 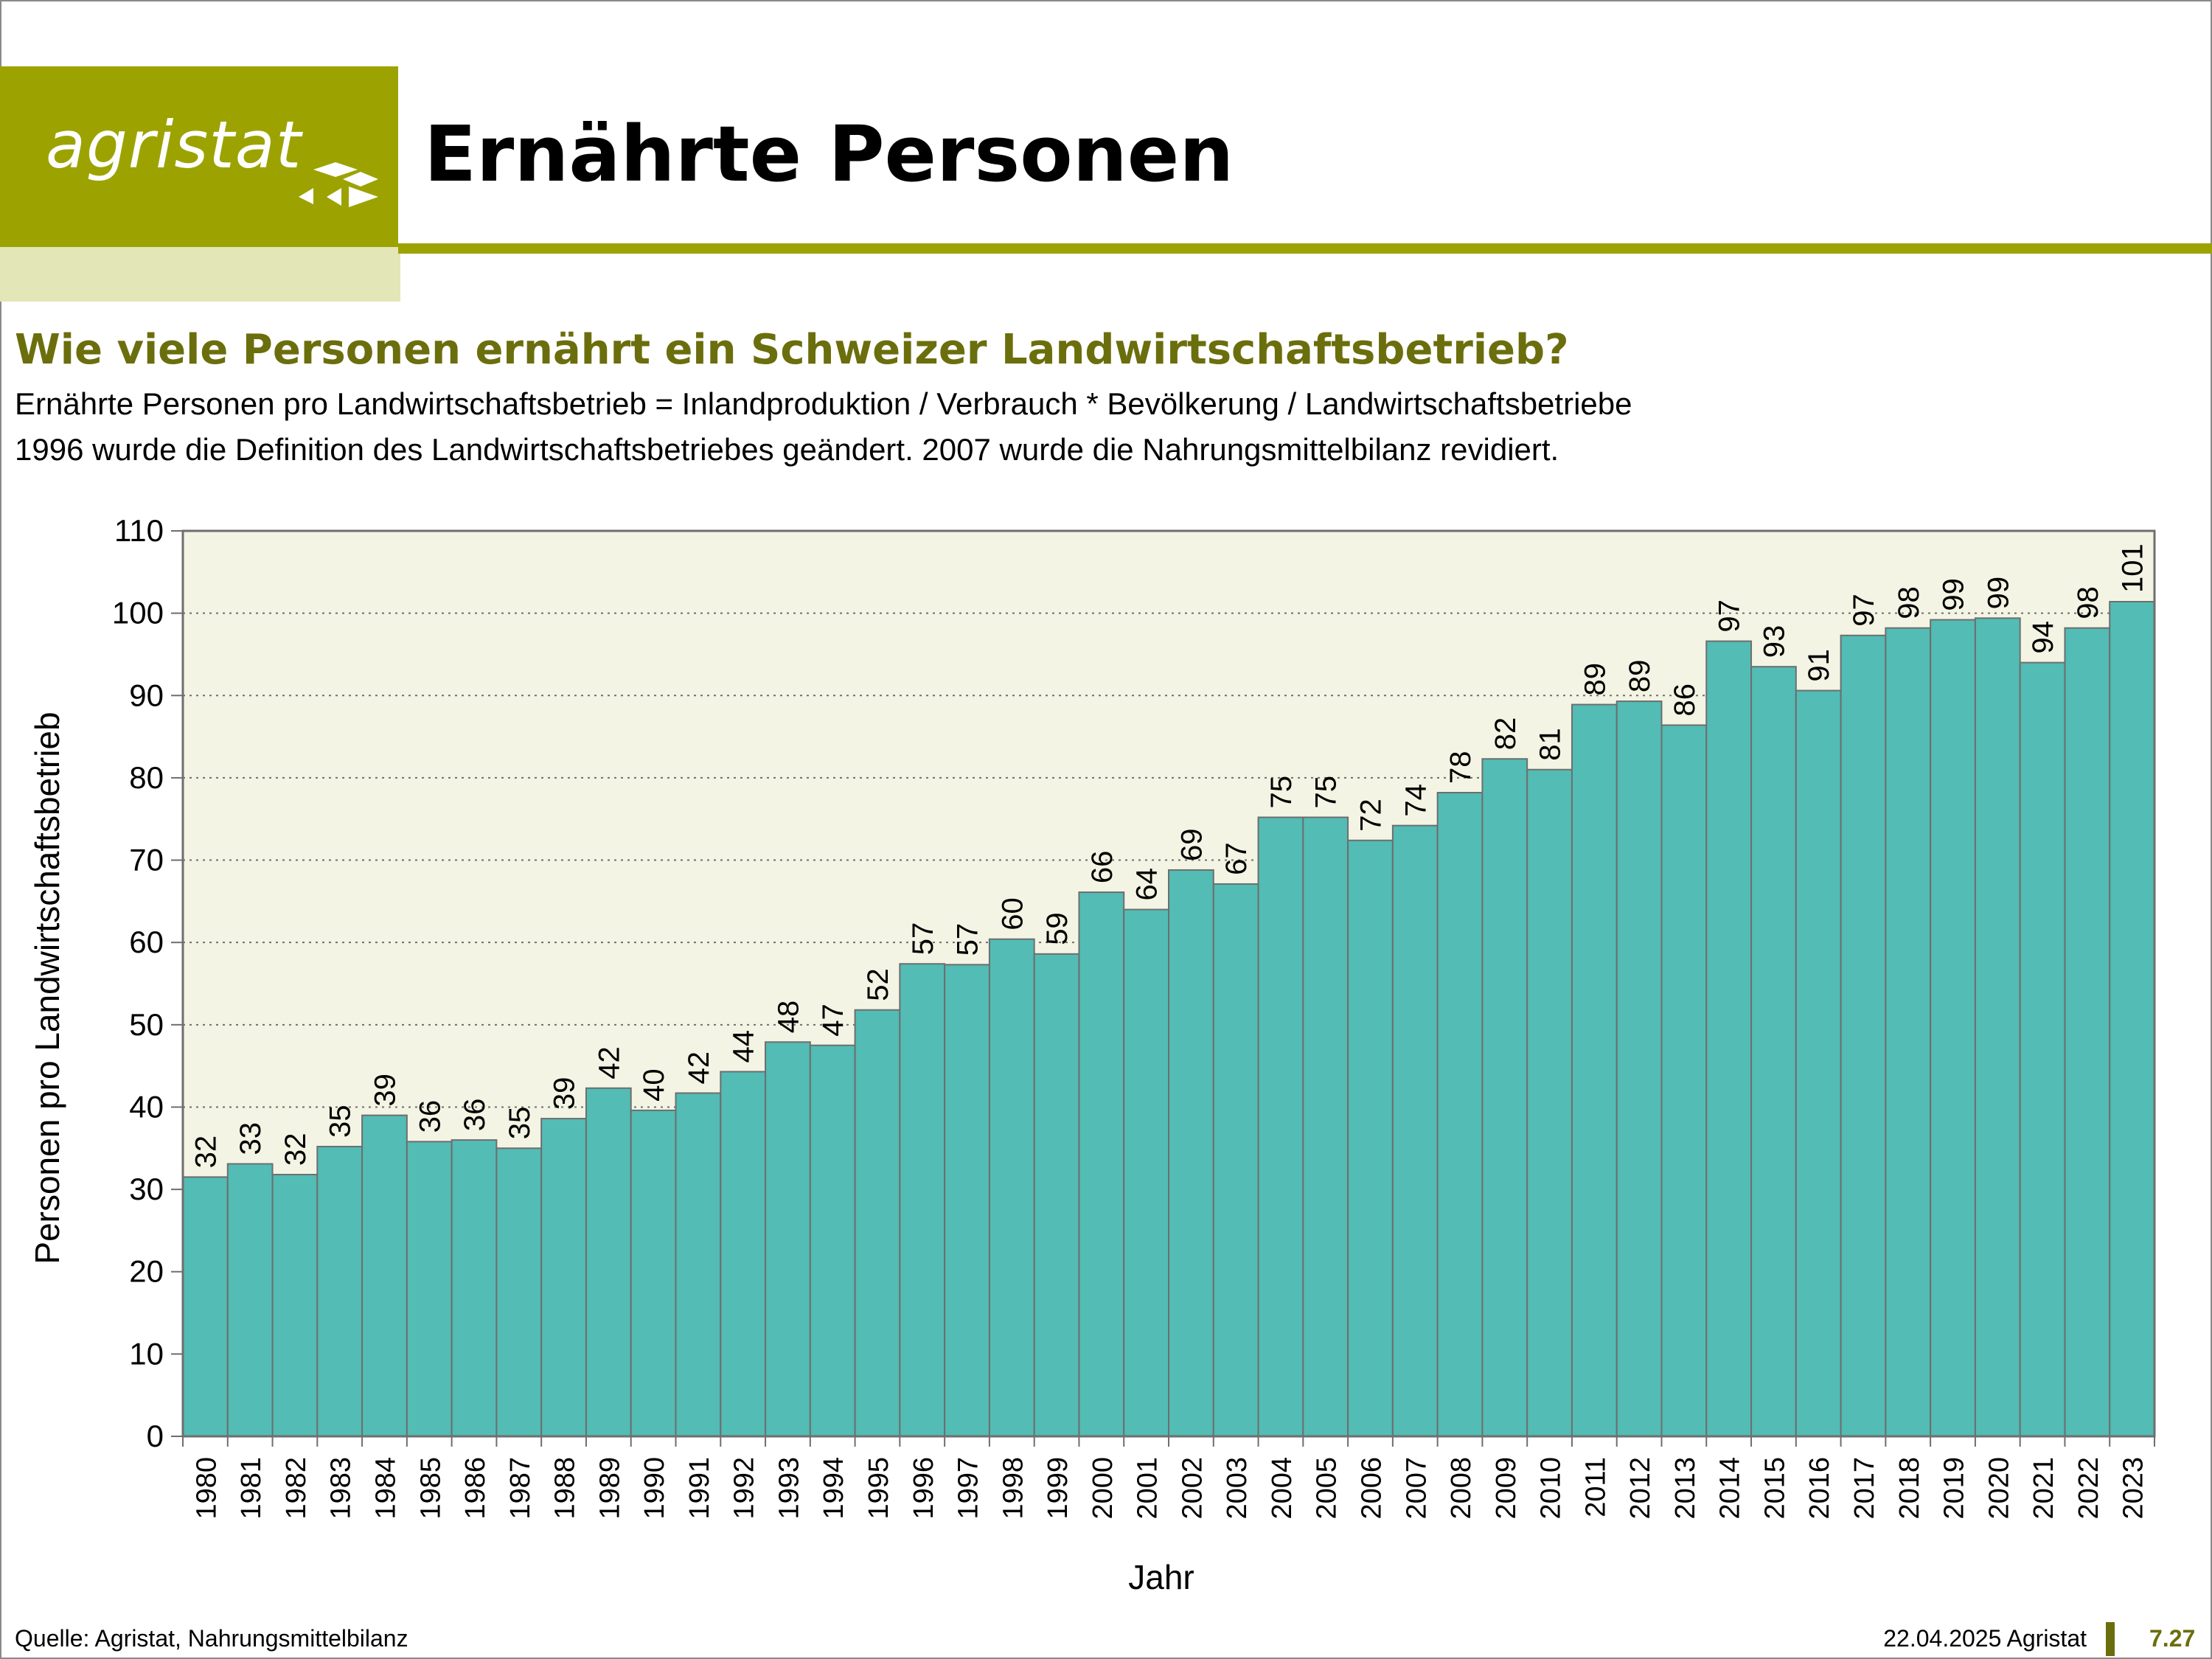 I want to click on data-label: 72, so click(x=1370, y=815).